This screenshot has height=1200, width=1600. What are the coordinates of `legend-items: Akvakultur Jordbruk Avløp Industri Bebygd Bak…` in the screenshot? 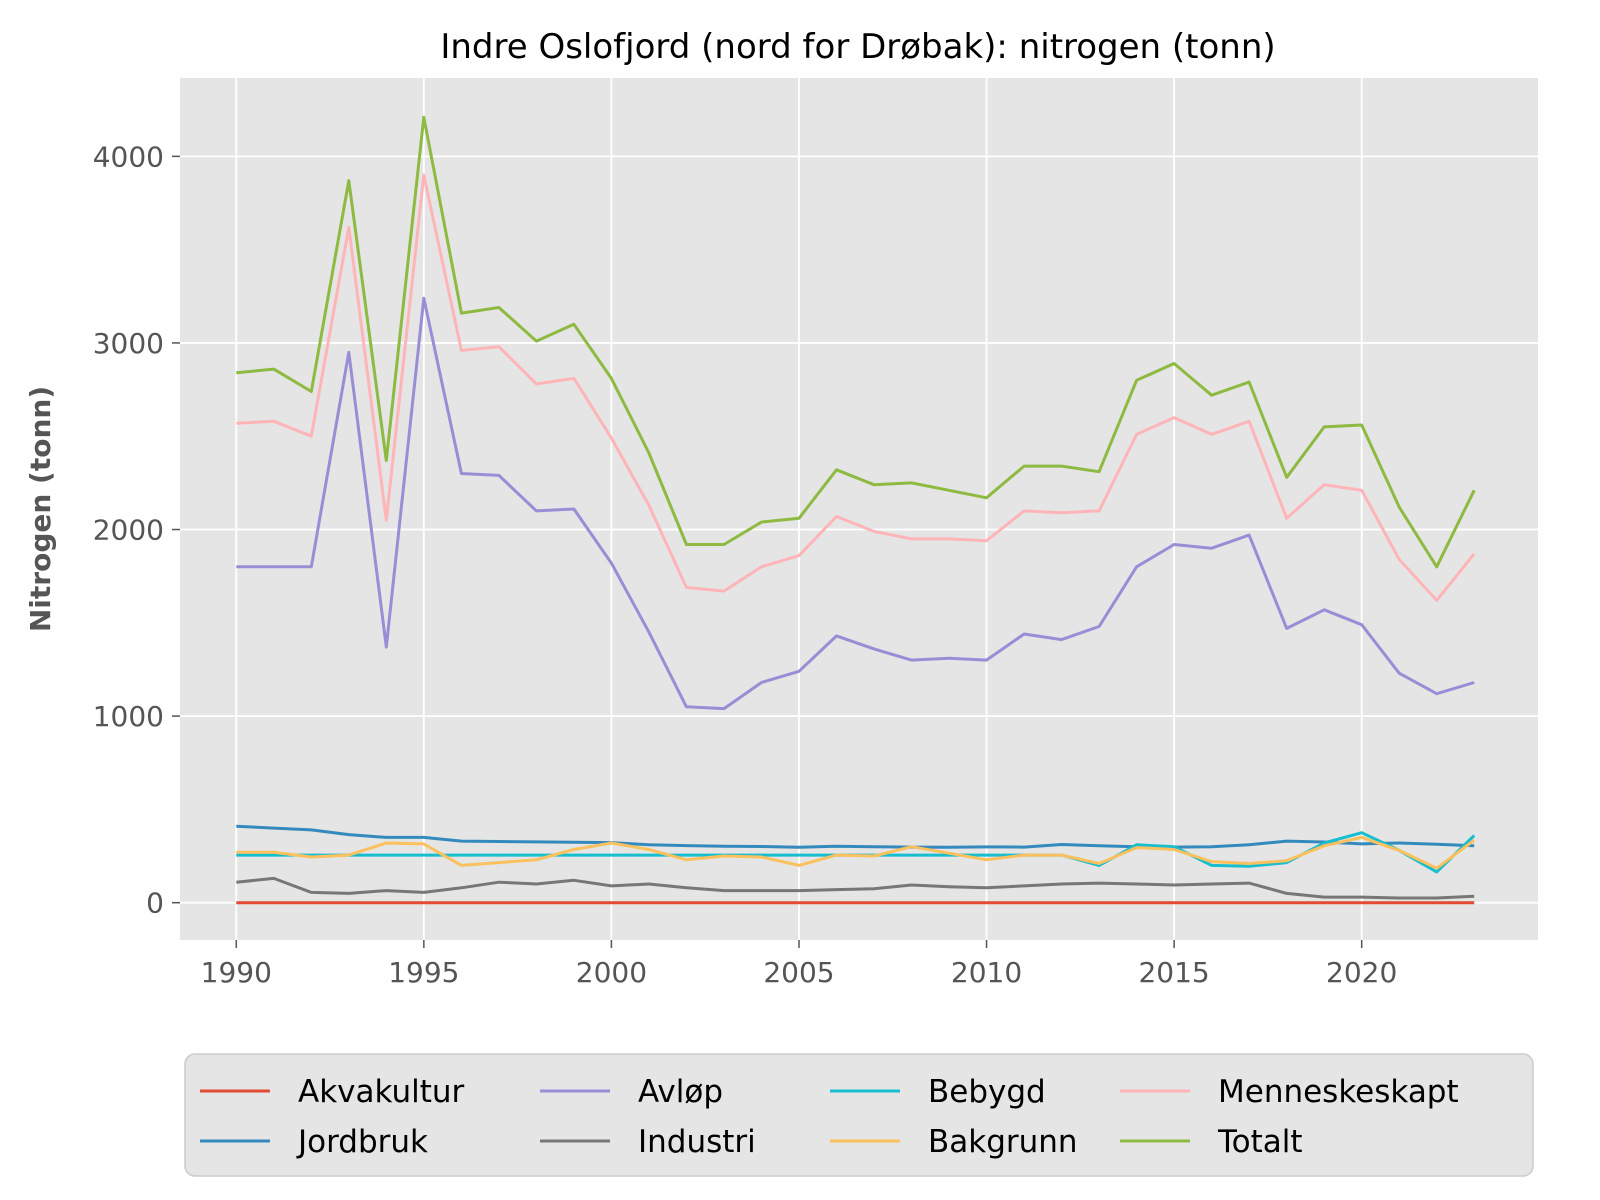 It's located at (829, 1117).